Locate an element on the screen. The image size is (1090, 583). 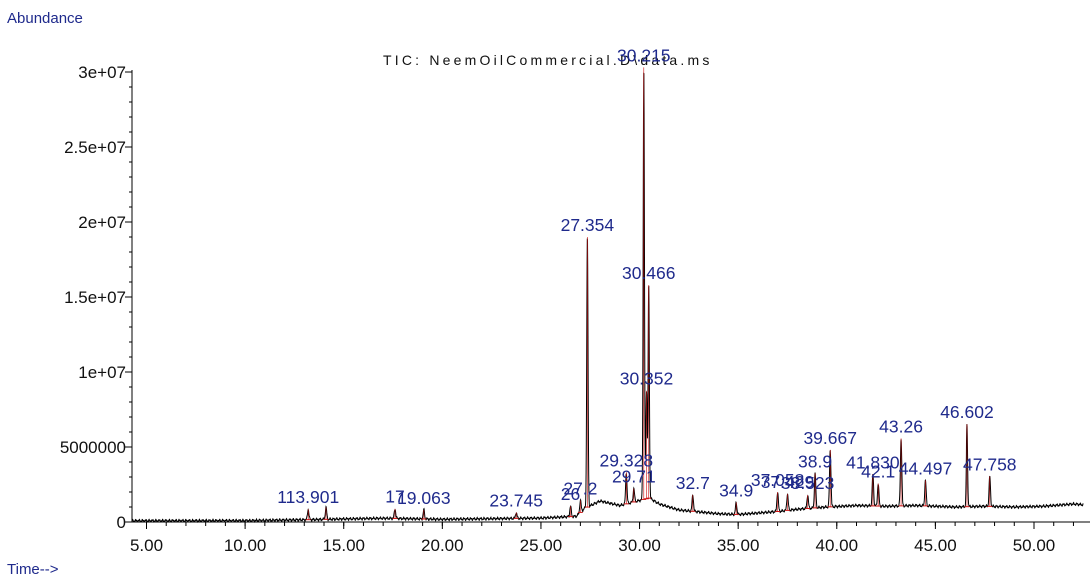
x-tick-label: 5.00 is located at coordinates (146, 545).